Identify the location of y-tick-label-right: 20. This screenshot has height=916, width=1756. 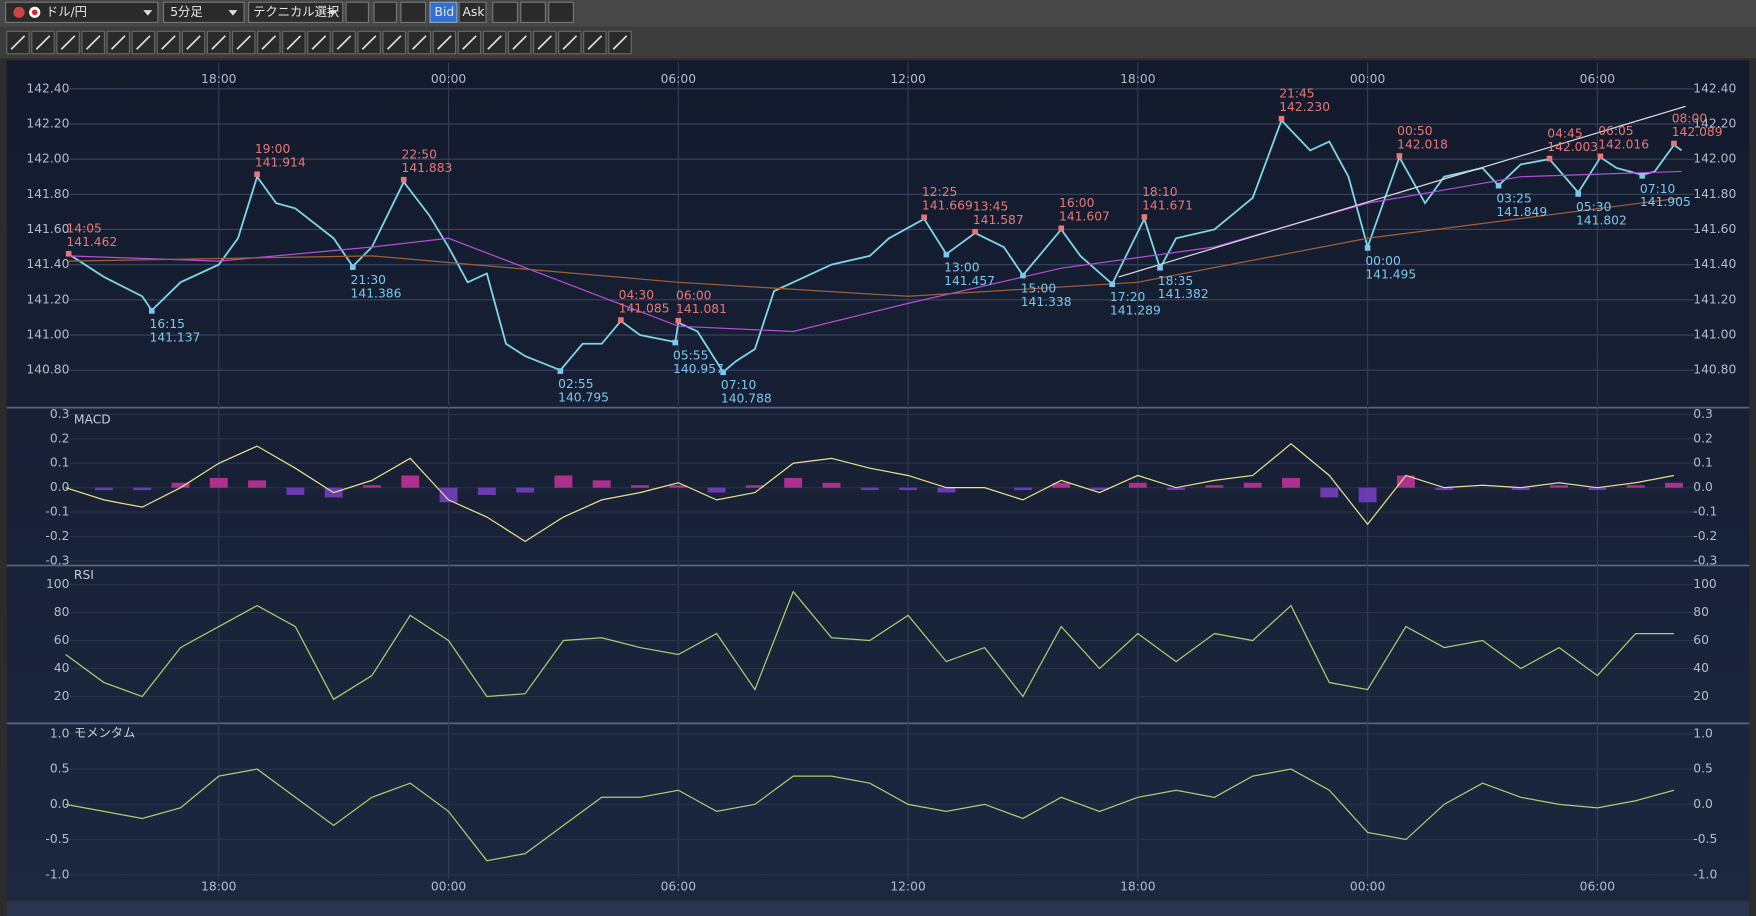
(1701, 696).